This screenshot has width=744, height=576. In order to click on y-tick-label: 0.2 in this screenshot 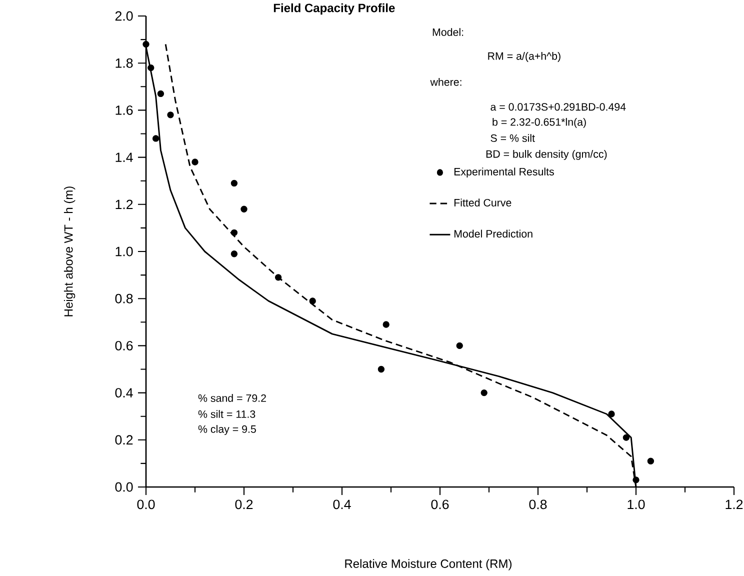, I will do `click(124, 440)`.